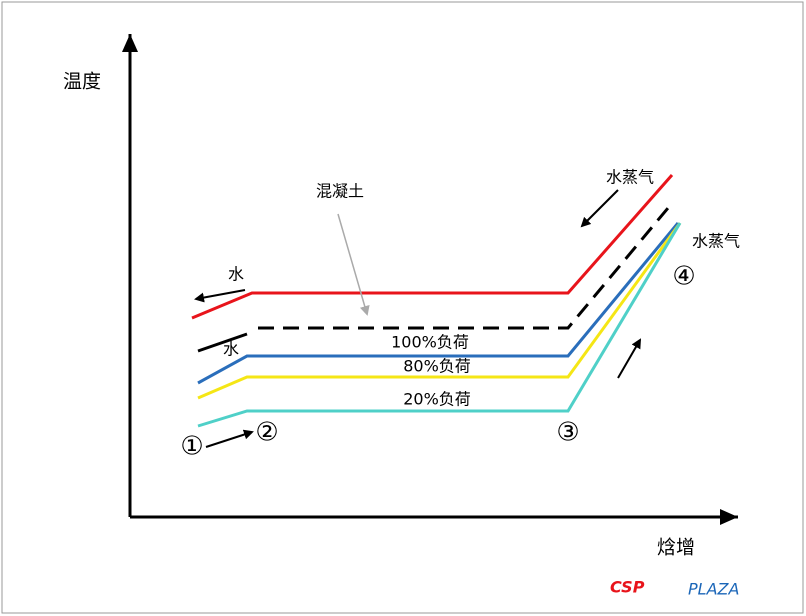  Describe the element at coordinates (220, 296) in the screenshot. I see `water-arrow` at that location.